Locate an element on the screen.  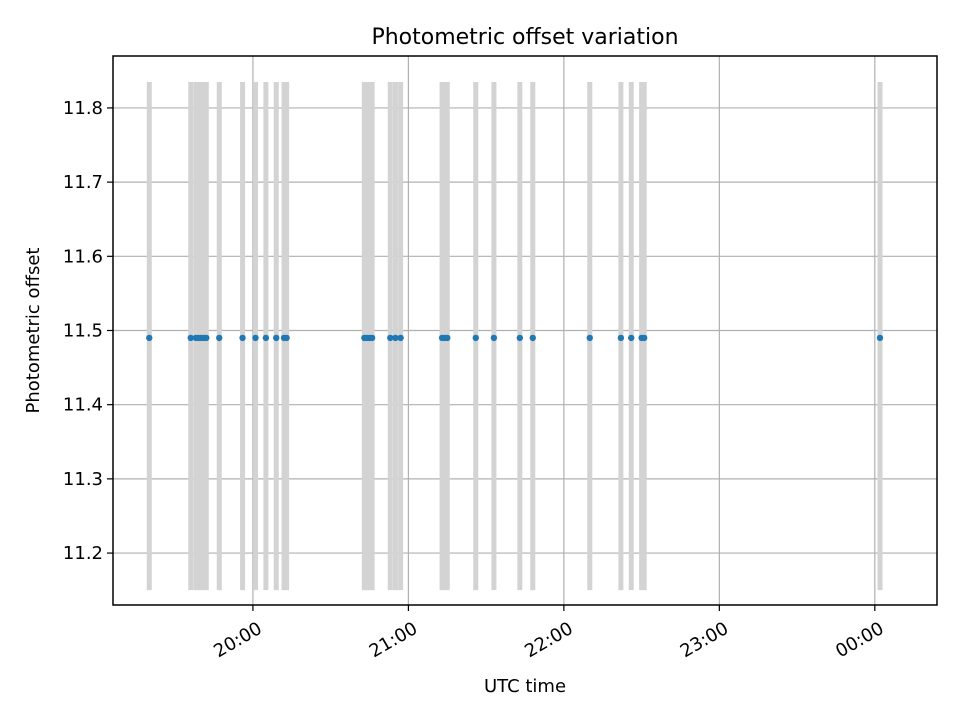
x-tick-label: 21:00 is located at coordinates (393, 640).